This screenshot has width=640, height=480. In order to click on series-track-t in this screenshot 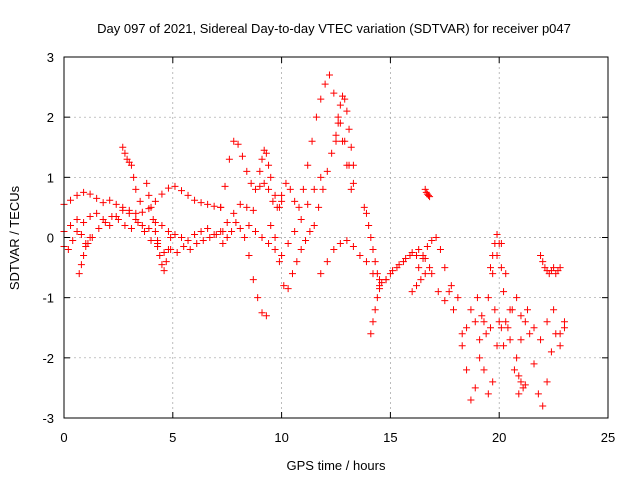, I will do `click(427, 193)`.